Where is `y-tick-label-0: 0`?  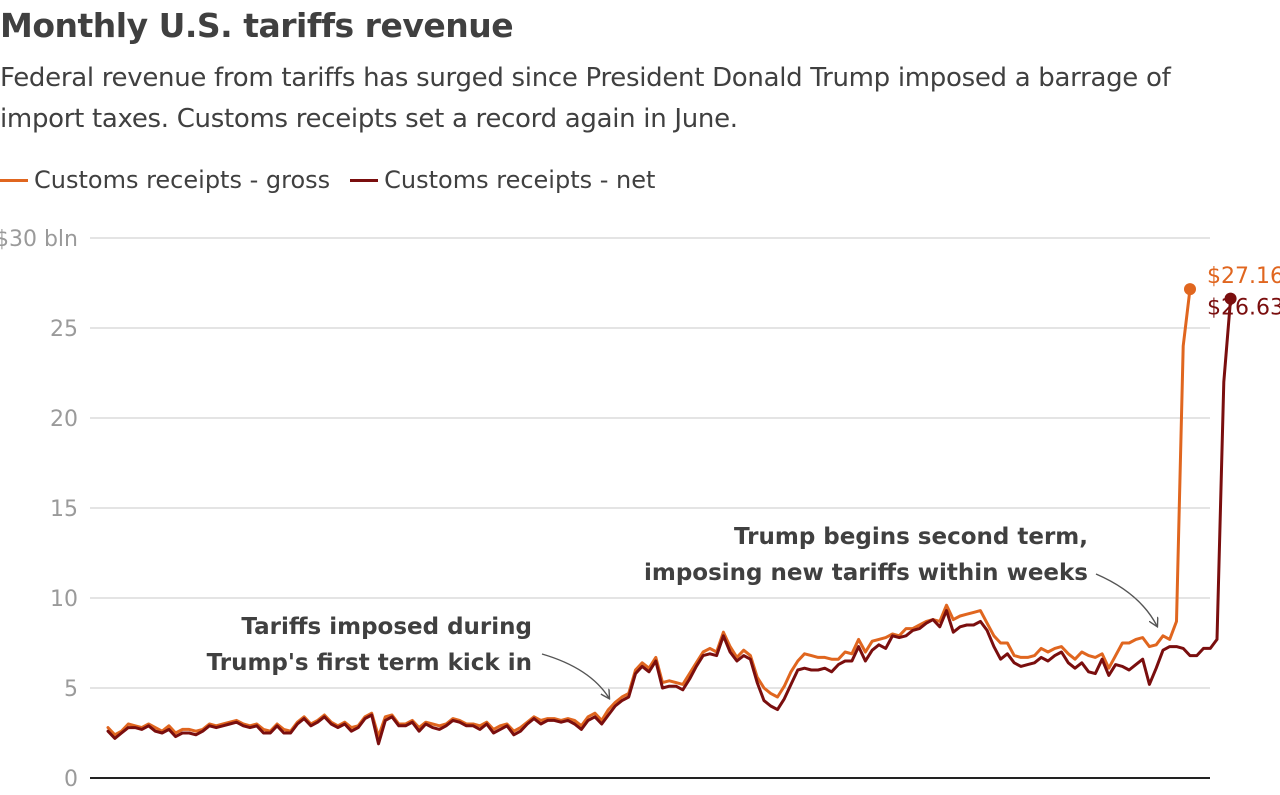 y-tick-label-0: 0 is located at coordinates (71, 779).